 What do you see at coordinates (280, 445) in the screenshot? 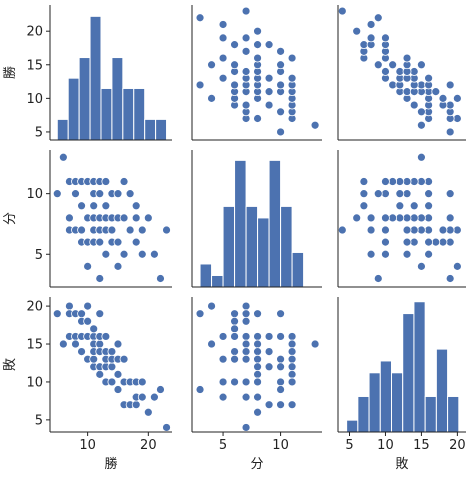
I see `x-tick-label: 10` at bounding box center [280, 445].